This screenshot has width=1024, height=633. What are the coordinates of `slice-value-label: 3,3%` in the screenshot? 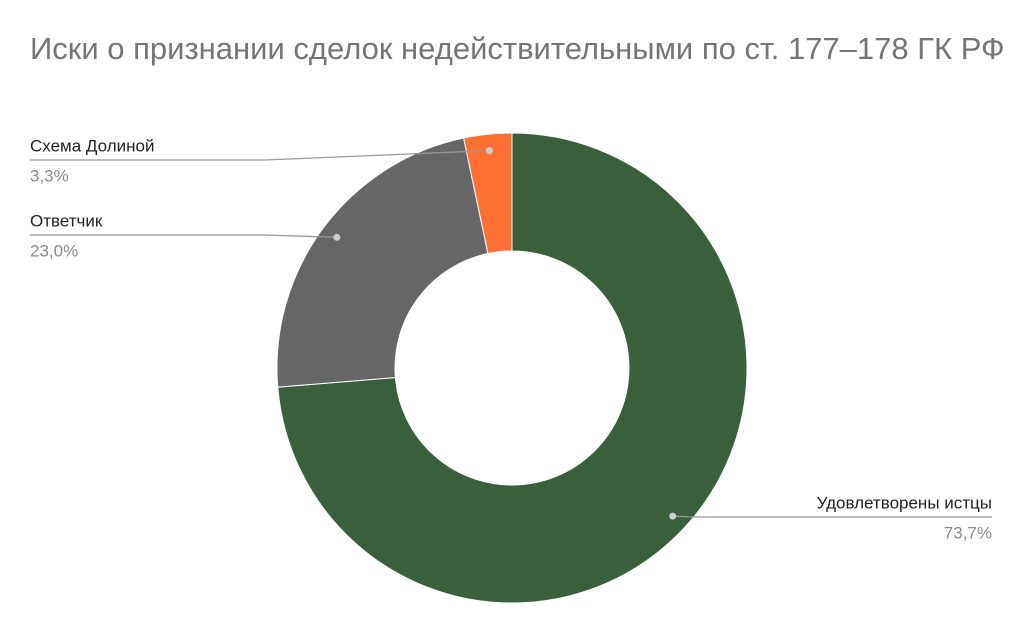 It's located at (49, 175).